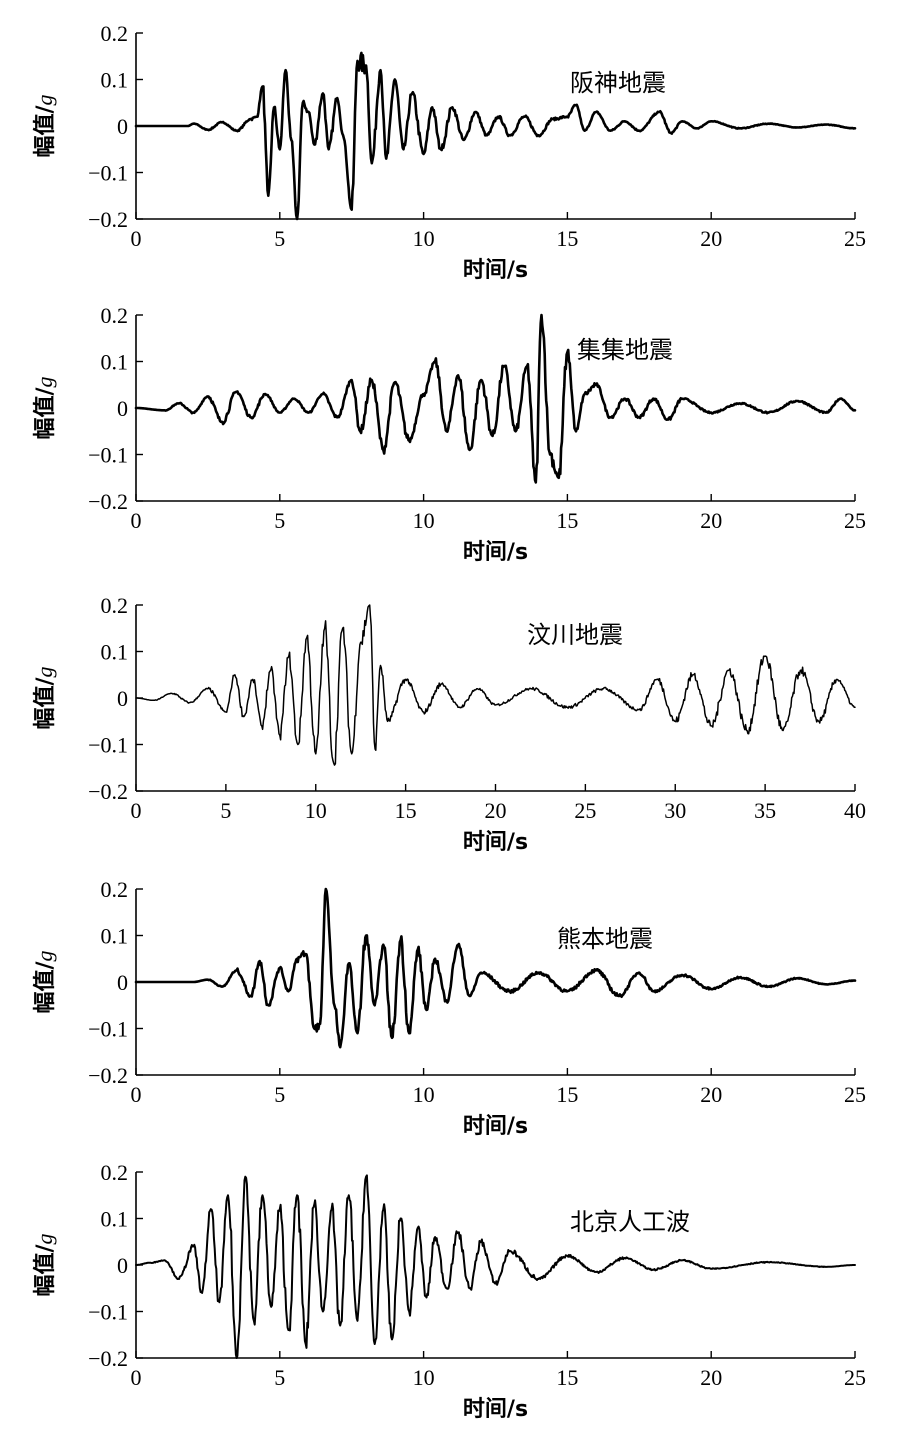 The height and width of the screenshot is (1442, 913). Describe the element at coordinates (675, 810) in the screenshot. I see `x-tick-label: 30` at that location.